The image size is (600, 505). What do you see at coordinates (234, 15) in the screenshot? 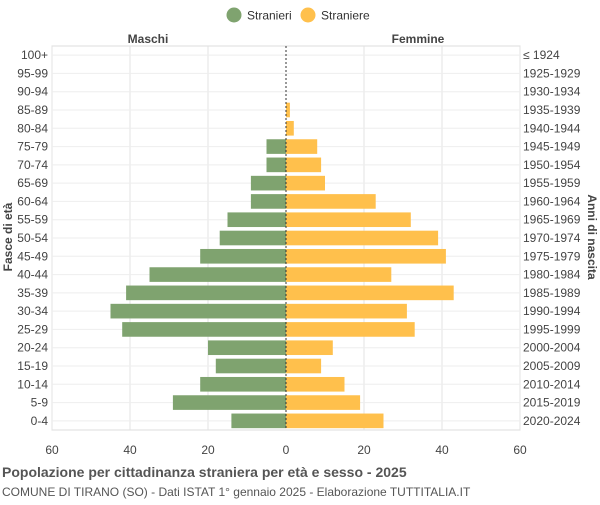
I see `legend-swatch-stranieri` at bounding box center [234, 15].